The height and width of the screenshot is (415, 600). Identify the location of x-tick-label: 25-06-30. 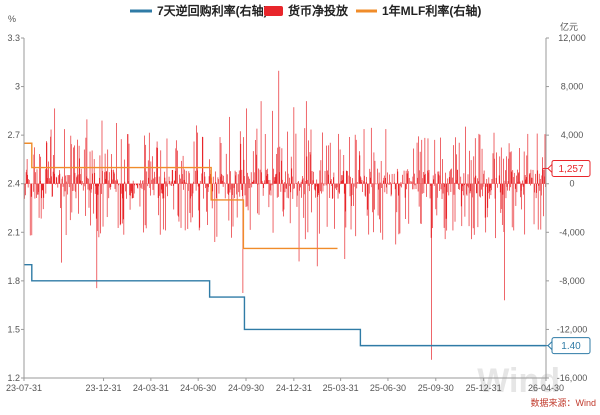
(388, 388).